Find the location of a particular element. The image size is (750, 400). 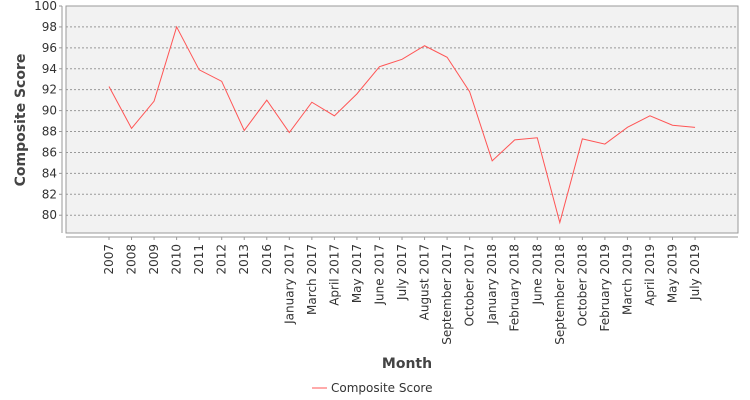

x-tick-label: February 2019 is located at coordinates (605, 288).